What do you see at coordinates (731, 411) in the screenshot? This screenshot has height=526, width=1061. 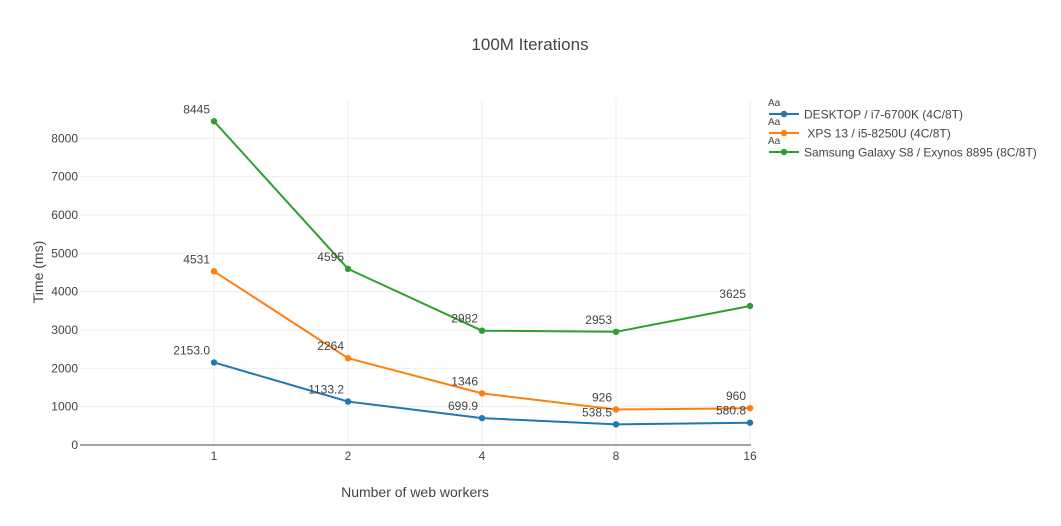 I see `data-label: 580.8` at bounding box center [731, 411].